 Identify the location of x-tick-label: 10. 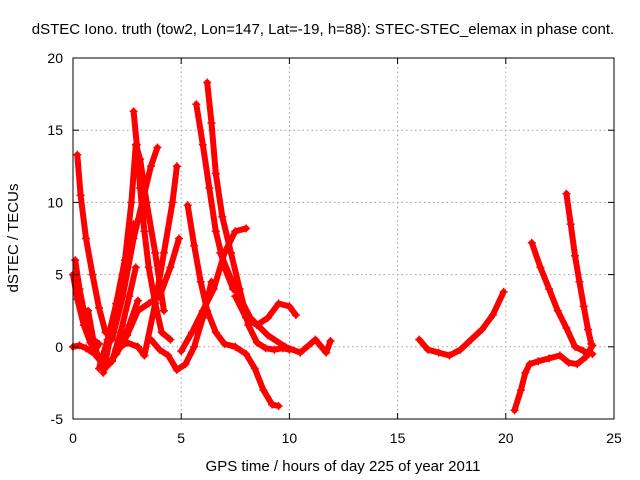
(290, 438).